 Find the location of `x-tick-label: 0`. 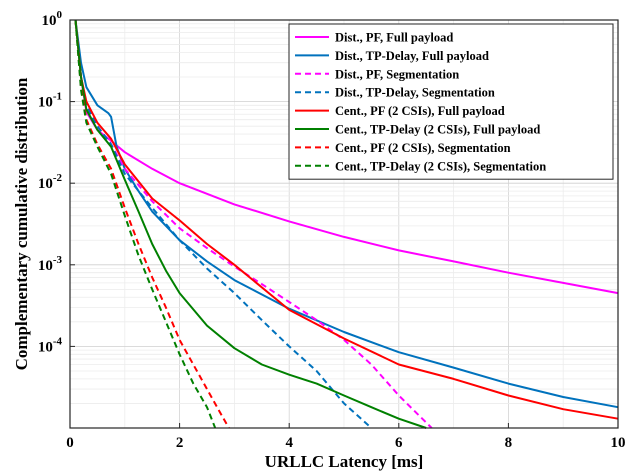

x-tick-label: 0 is located at coordinates (70, 443).